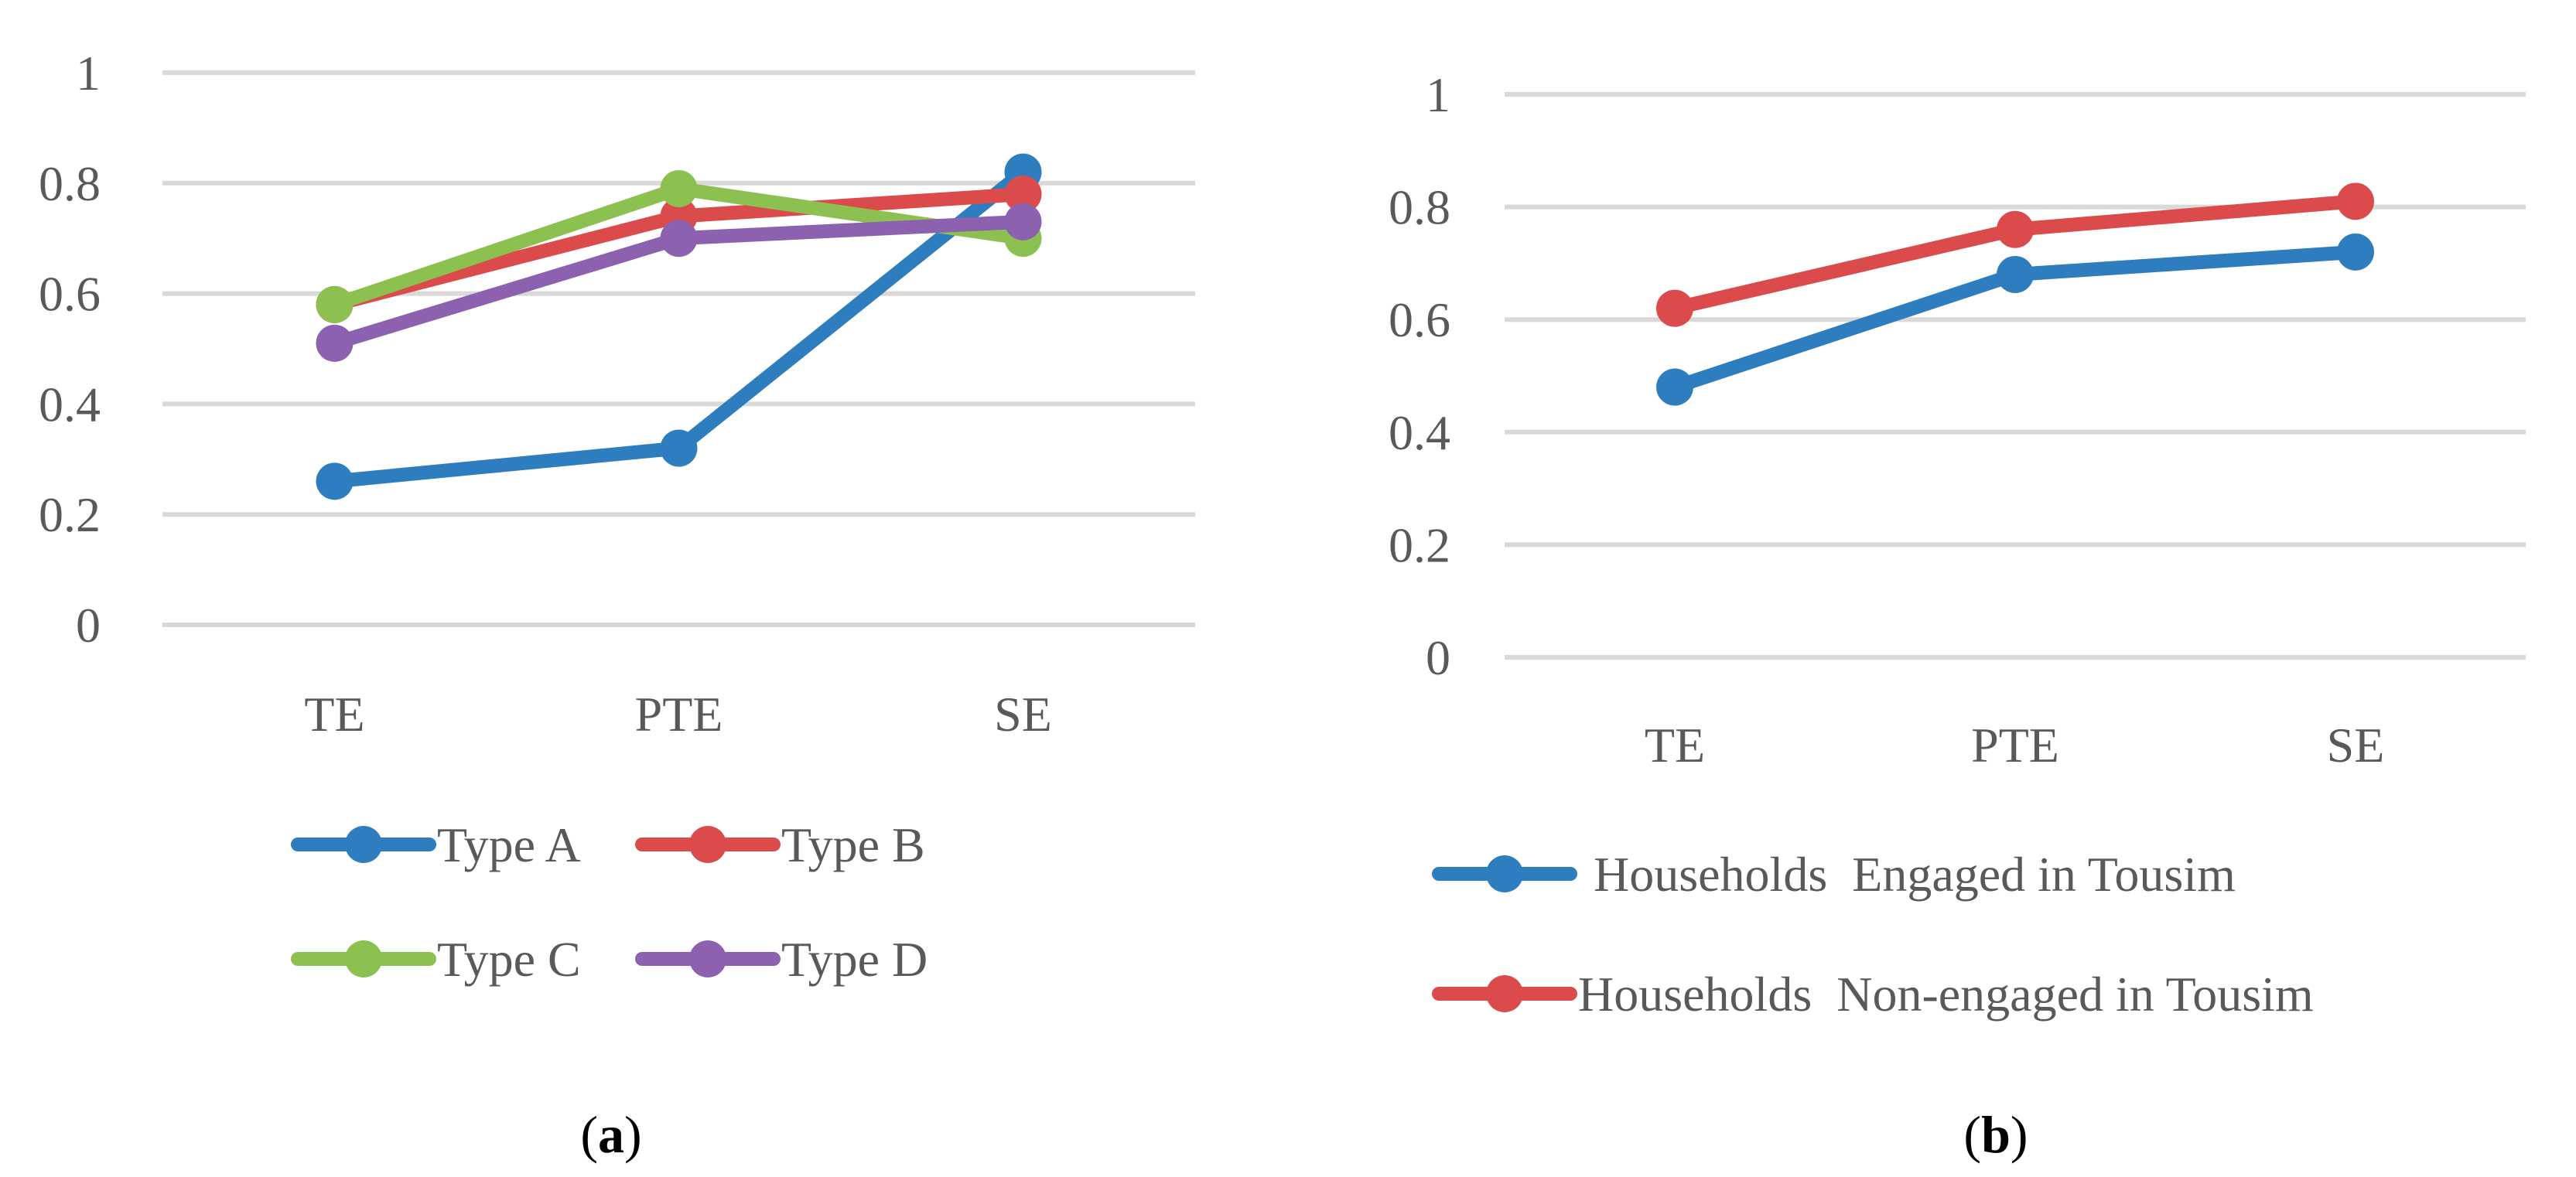 The height and width of the screenshot is (1177, 2576). Describe the element at coordinates (1915, 875) in the screenshot. I see `legend-label: Households Engaged in Tousim` at that location.